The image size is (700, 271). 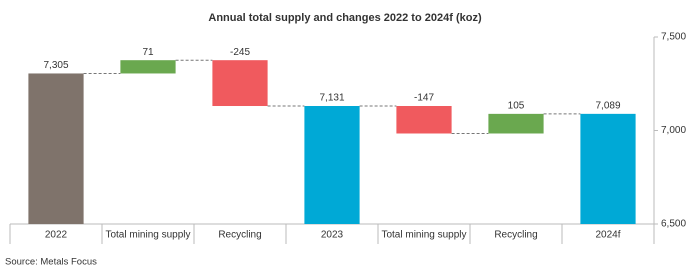 What do you see at coordinates (51, 262) in the screenshot?
I see `source-note: Source: Metals Focus` at bounding box center [51, 262].